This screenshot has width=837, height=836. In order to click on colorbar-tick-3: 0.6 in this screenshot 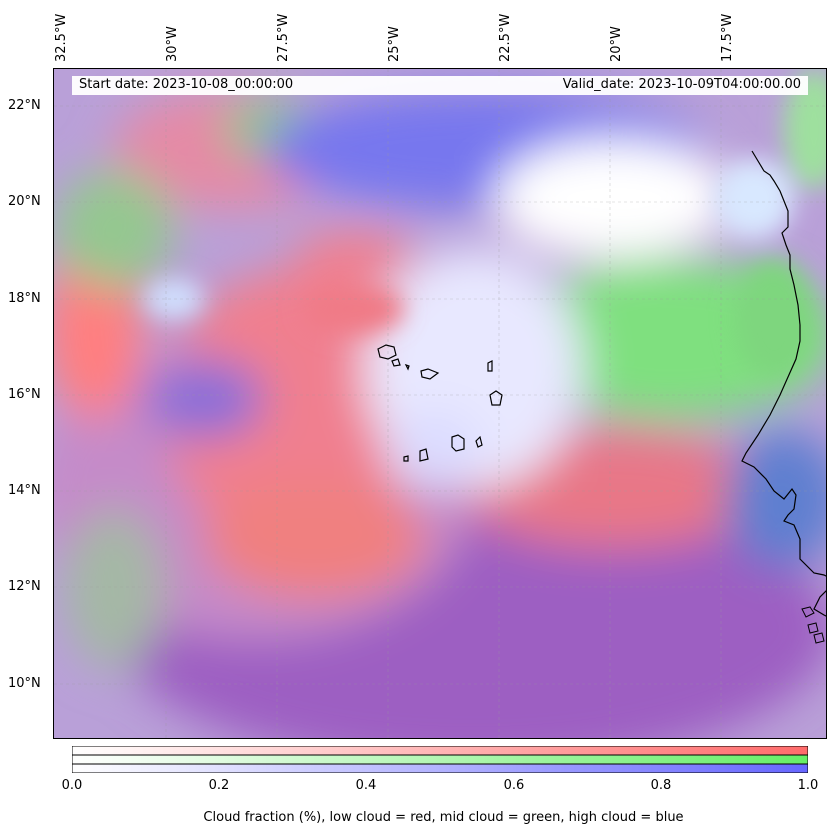, I will do `click(514, 785)`.